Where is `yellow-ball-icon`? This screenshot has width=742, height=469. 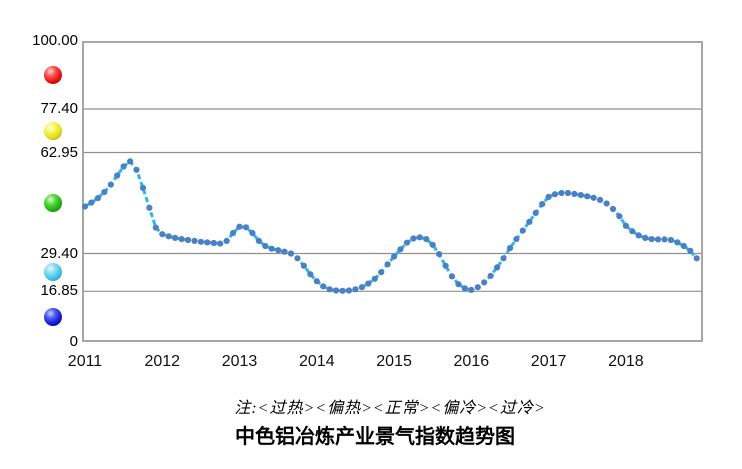
yellow-ball-icon is located at coordinates (53, 130).